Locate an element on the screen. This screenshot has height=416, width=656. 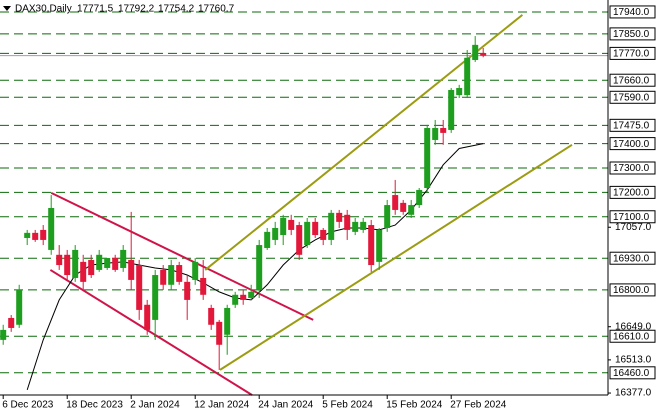
level-label: 17660.0 is located at coordinates (631, 80).